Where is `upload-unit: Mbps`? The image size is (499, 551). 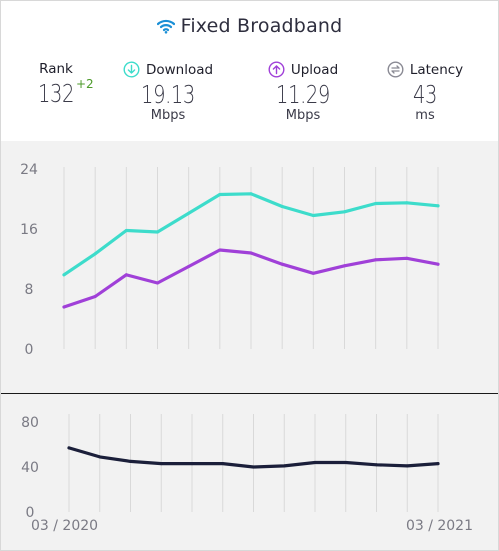
upload-unit: Mbps is located at coordinates (303, 115).